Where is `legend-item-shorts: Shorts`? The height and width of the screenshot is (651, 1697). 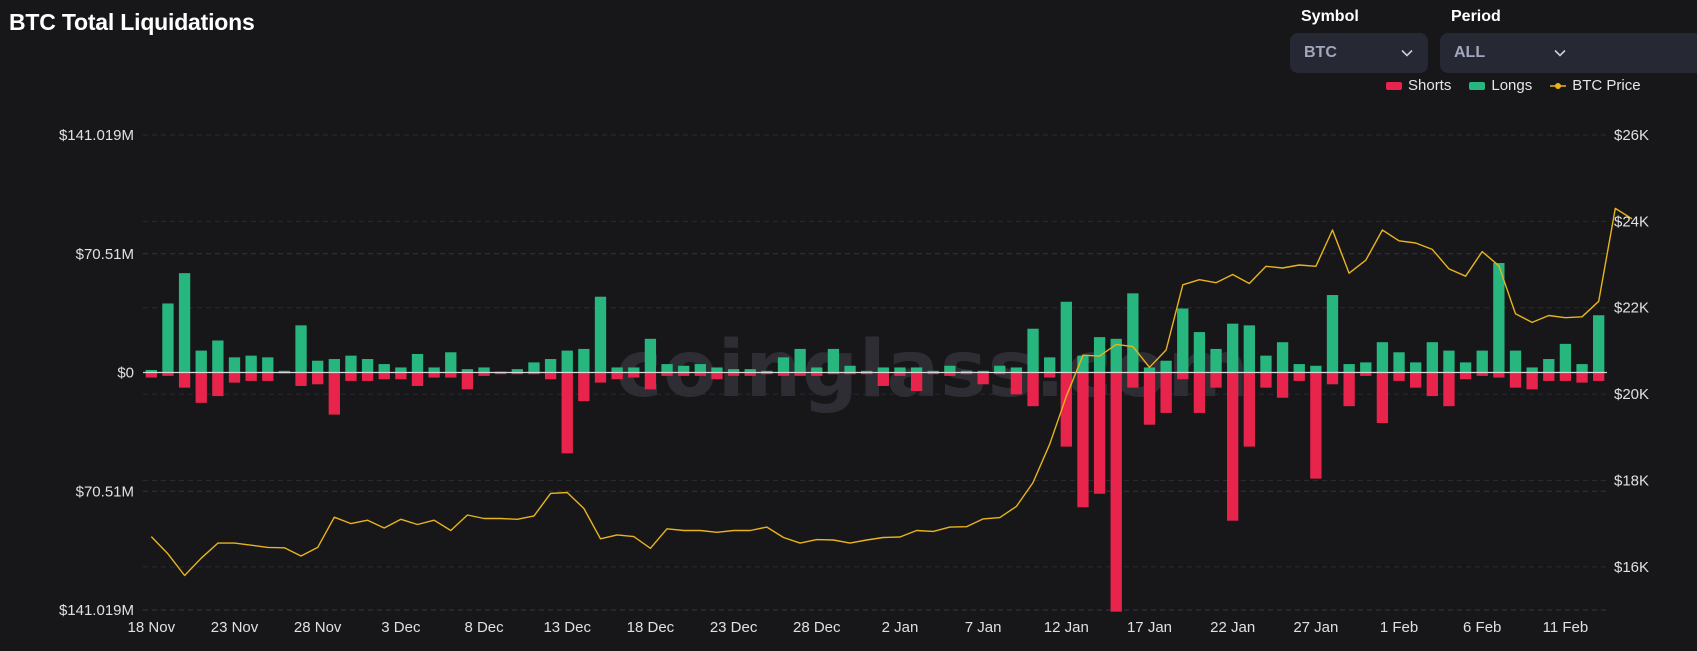
legend-item-shorts: Shorts is located at coordinates (1418, 85).